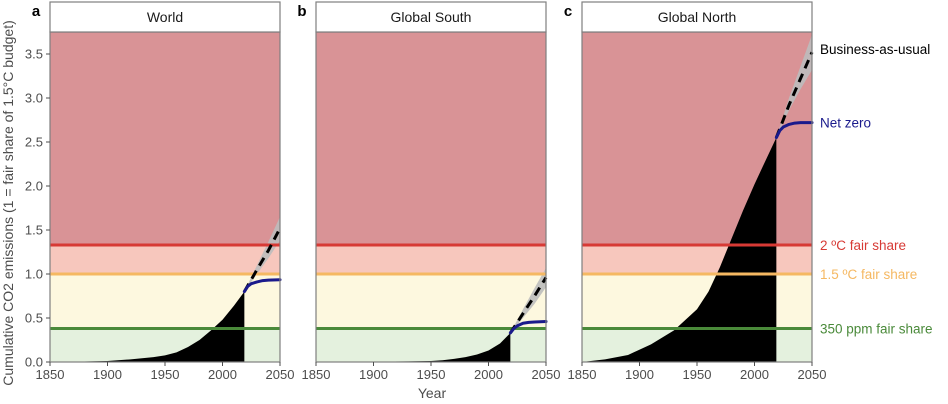 The height and width of the screenshot is (404, 948). I want to click on bau-uncertainty-ribbon, so click(794, 86).